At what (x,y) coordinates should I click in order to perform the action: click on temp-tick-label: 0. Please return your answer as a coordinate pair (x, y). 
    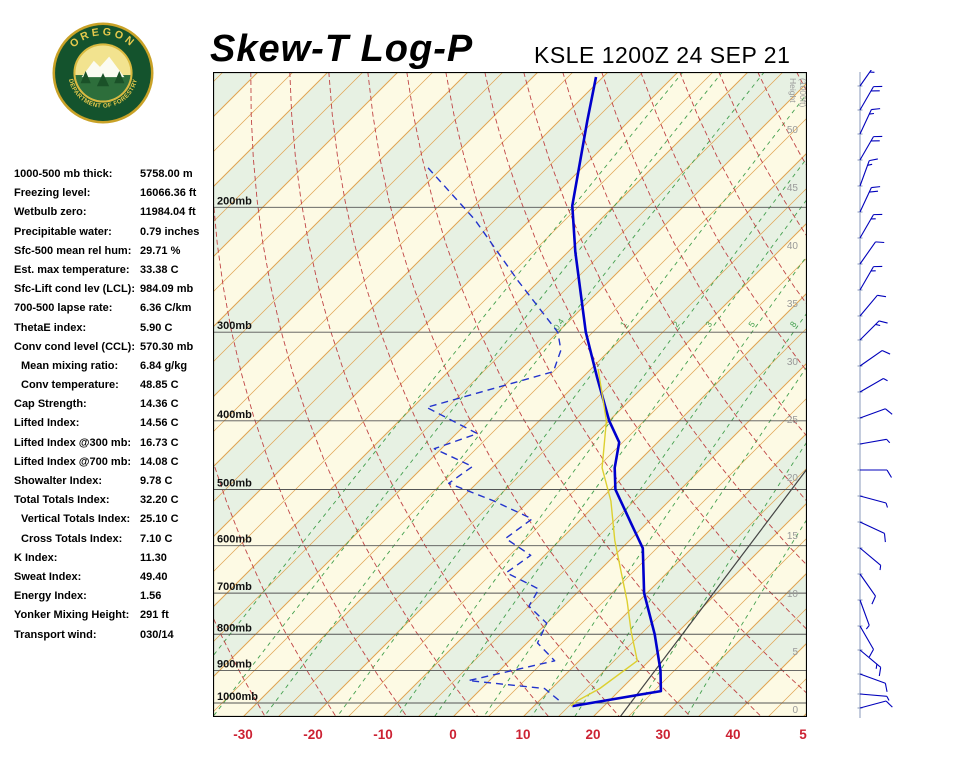
    Looking at the image, I should click on (453, 734).